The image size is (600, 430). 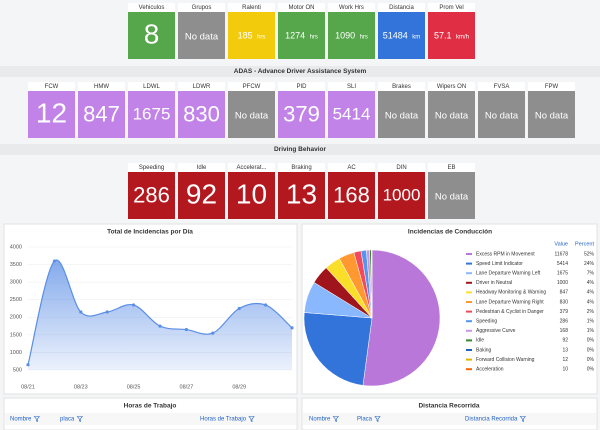 What do you see at coordinates (16, 283) in the screenshot?
I see `y-tick-label: 3000` at bounding box center [16, 283].